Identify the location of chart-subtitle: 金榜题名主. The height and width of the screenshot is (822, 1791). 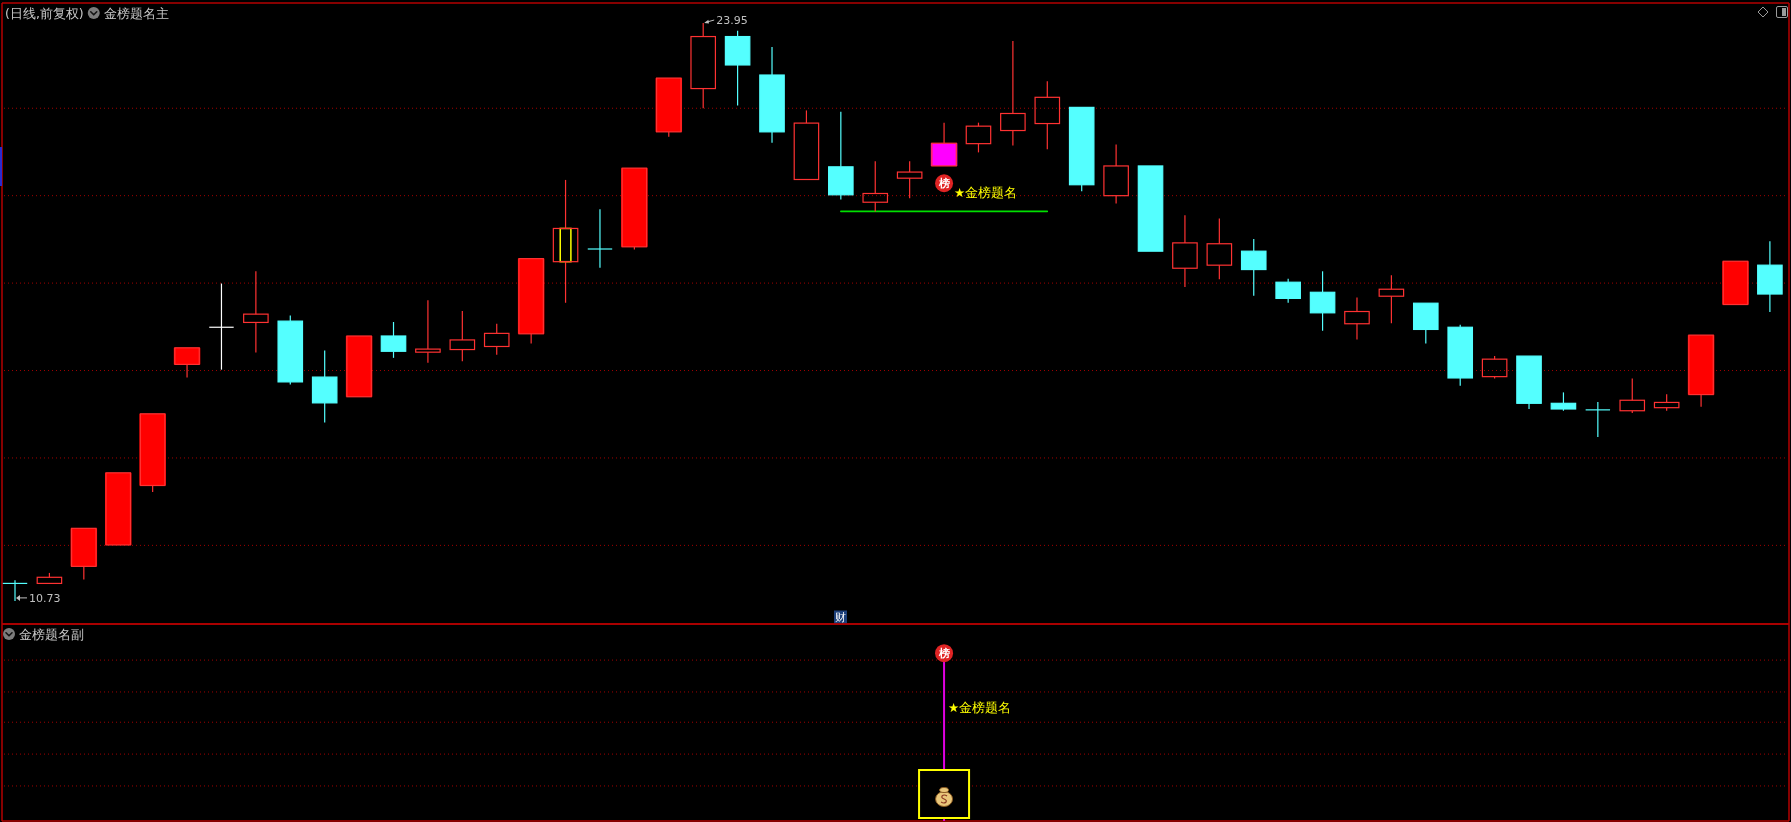
(136, 13).